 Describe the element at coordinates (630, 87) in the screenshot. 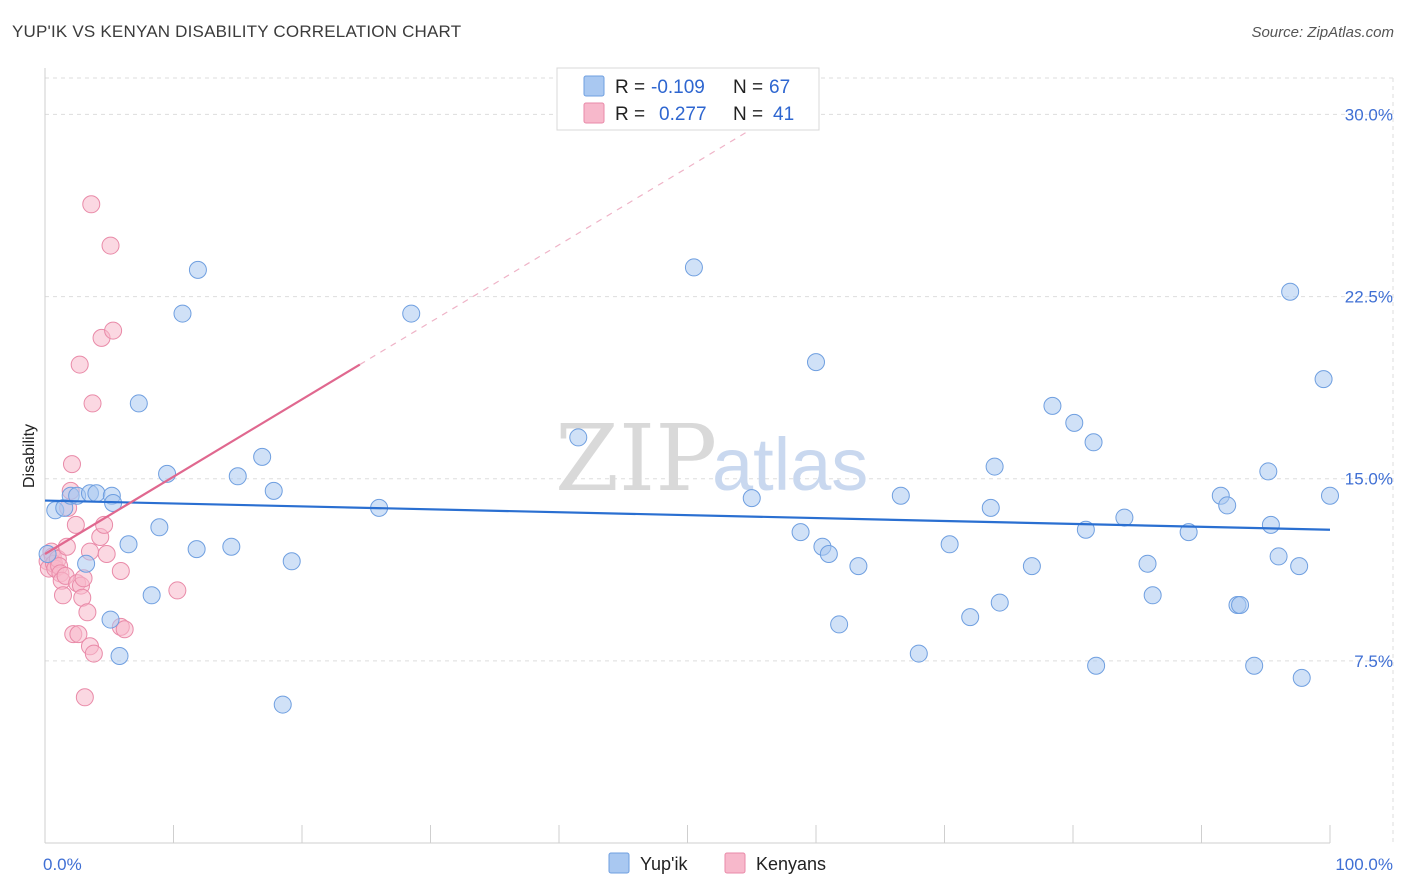

I see `legend-r-label-yupik: R =` at that location.